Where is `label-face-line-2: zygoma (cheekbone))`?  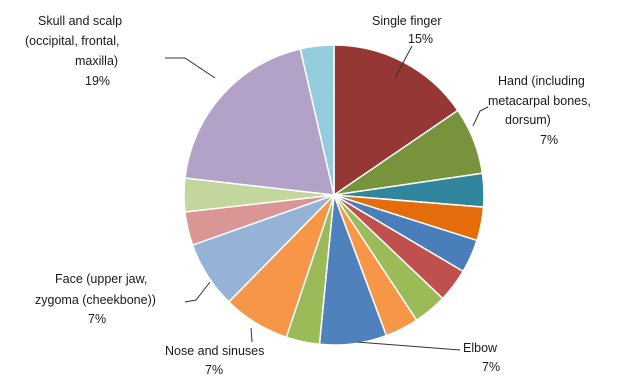
label-face-line-2: zygoma (cheekbone)) is located at coordinates (95, 300).